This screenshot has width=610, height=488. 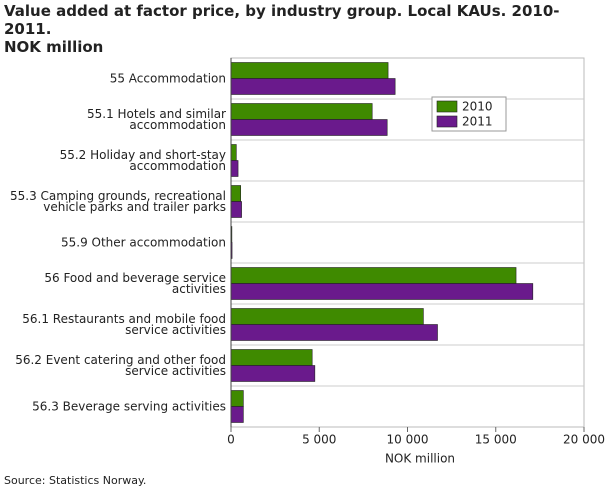 What do you see at coordinates (319, 440) in the screenshot?
I see `x-tick-label: 5 000` at bounding box center [319, 440].